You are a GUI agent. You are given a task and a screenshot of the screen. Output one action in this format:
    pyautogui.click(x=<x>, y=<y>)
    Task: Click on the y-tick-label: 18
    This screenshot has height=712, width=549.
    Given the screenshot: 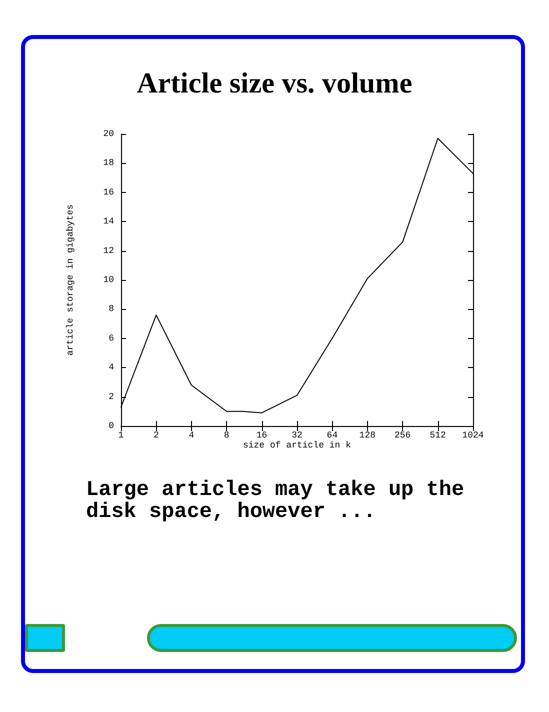 What is the action you would take?
    pyautogui.click(x=108, y=163)
    